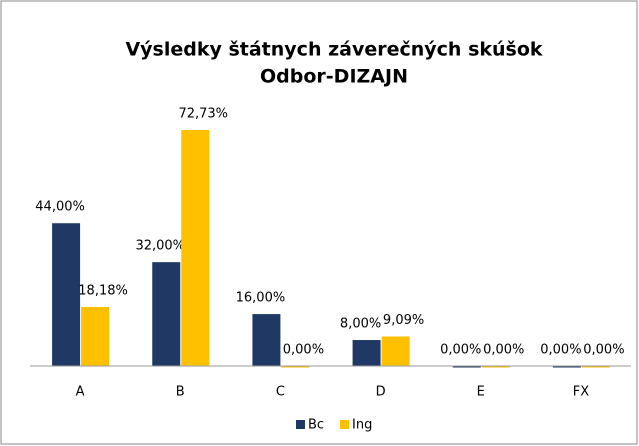  What do you see at coordinates (581, 392) in the screenshot?
I see `x-tick-label: FX` at bounding box center [581, 392].